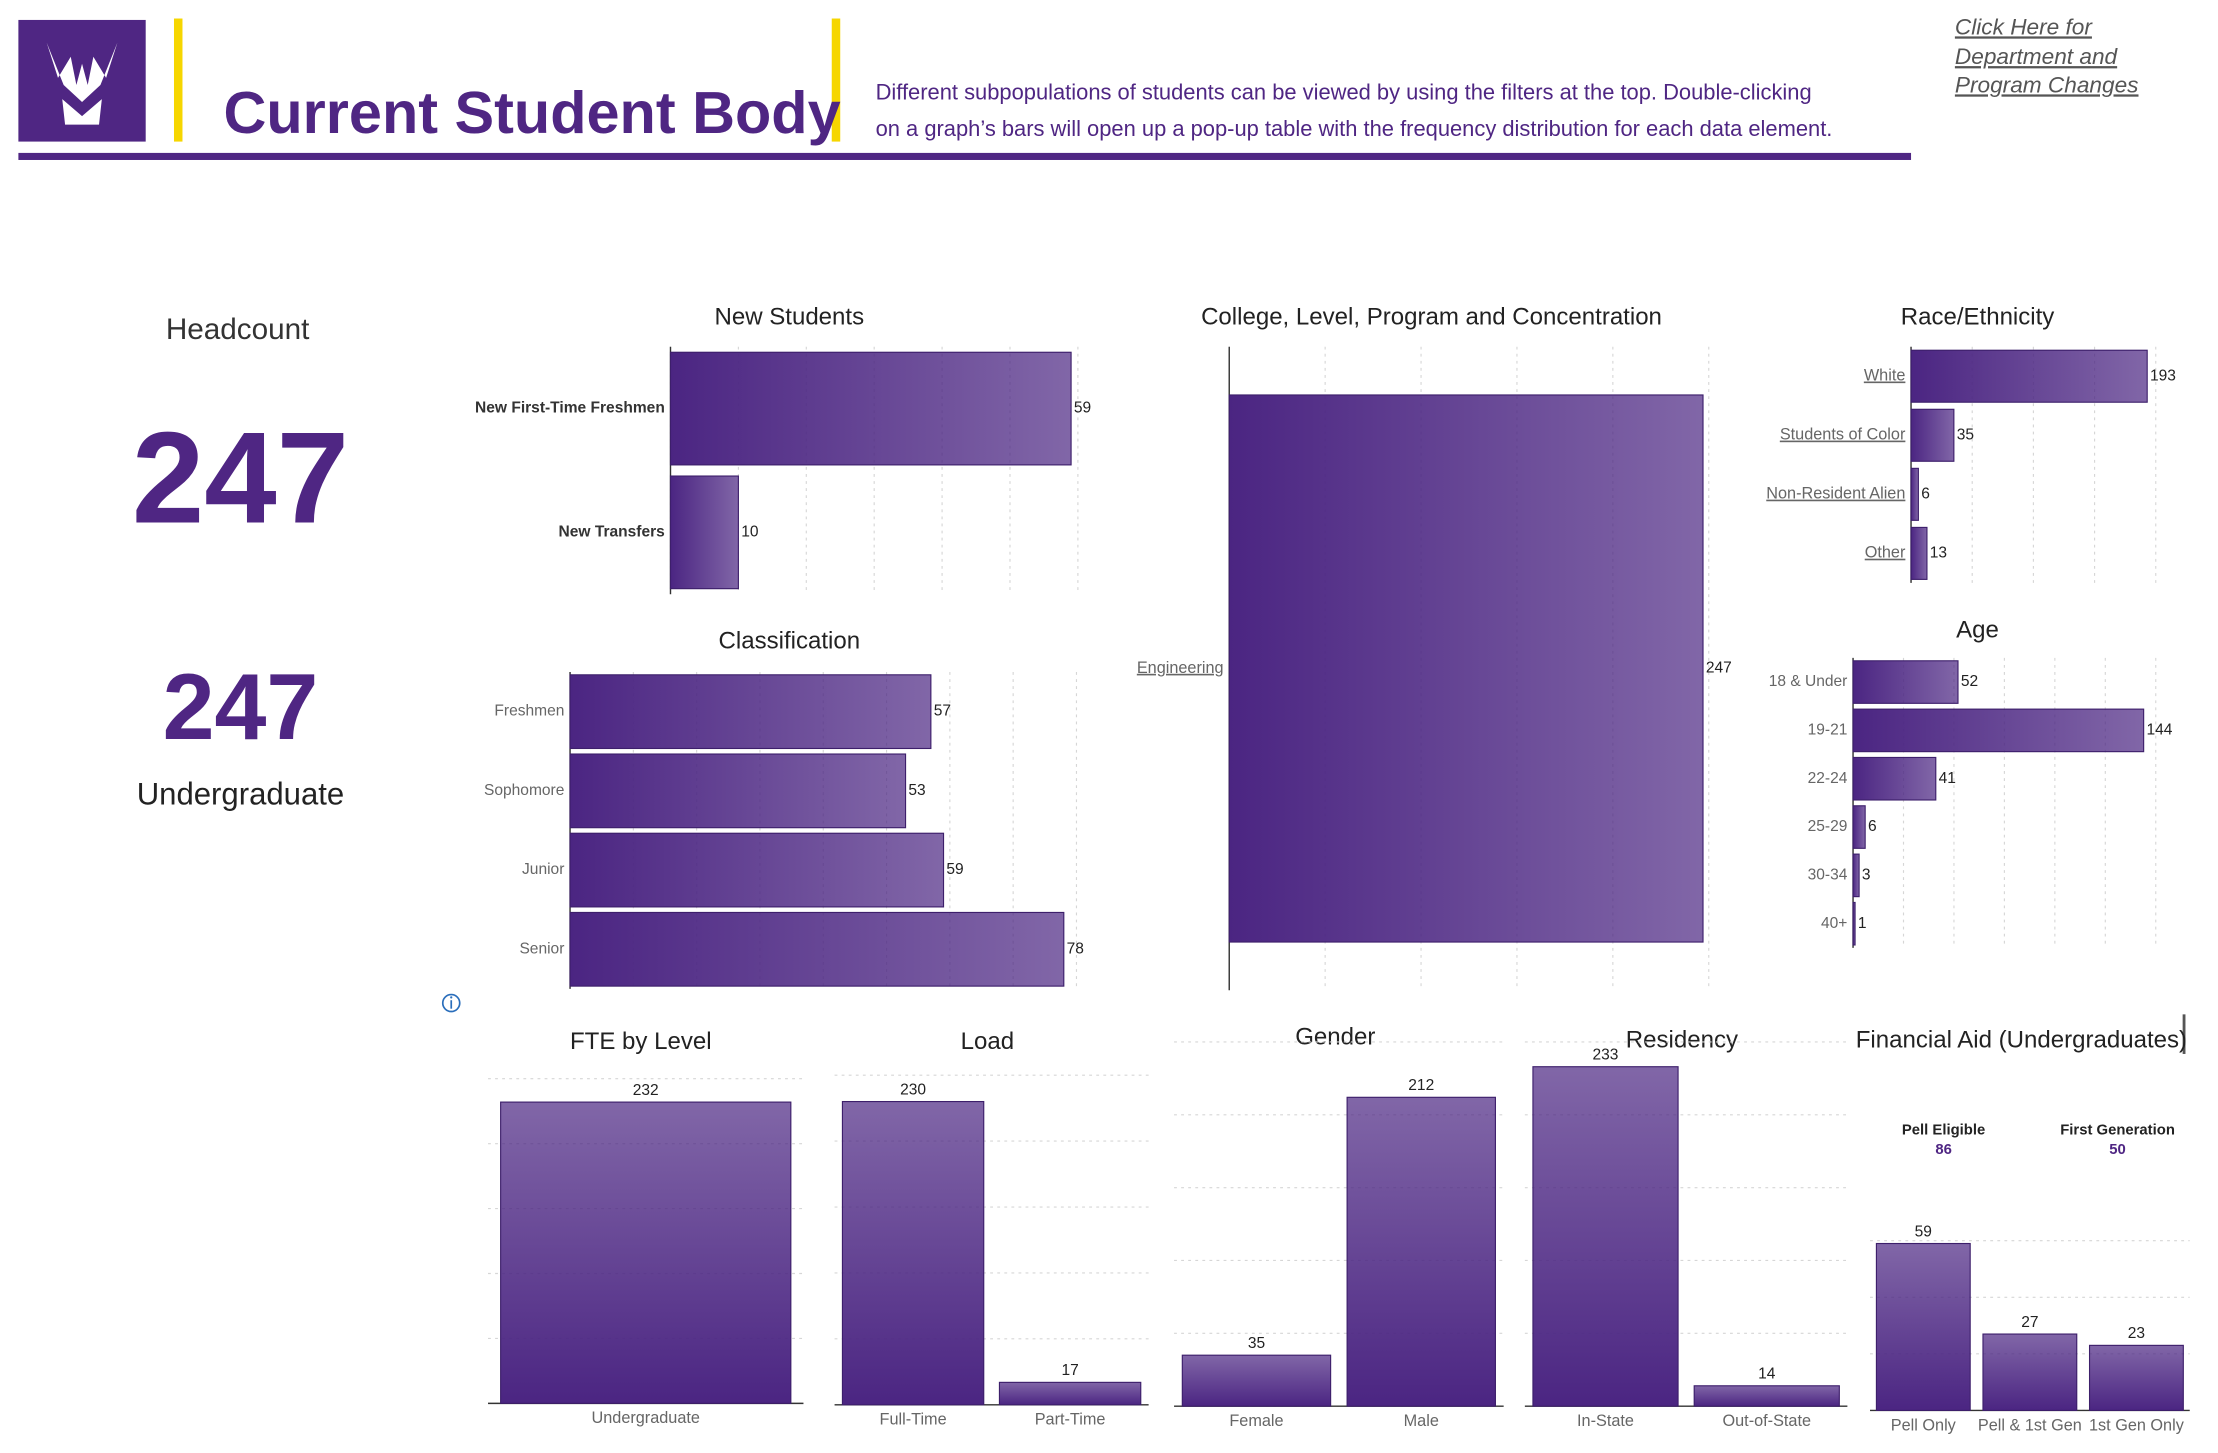 The image size is (2218, 1453). I want to click on chart-title: Load, so click(987, 1041).